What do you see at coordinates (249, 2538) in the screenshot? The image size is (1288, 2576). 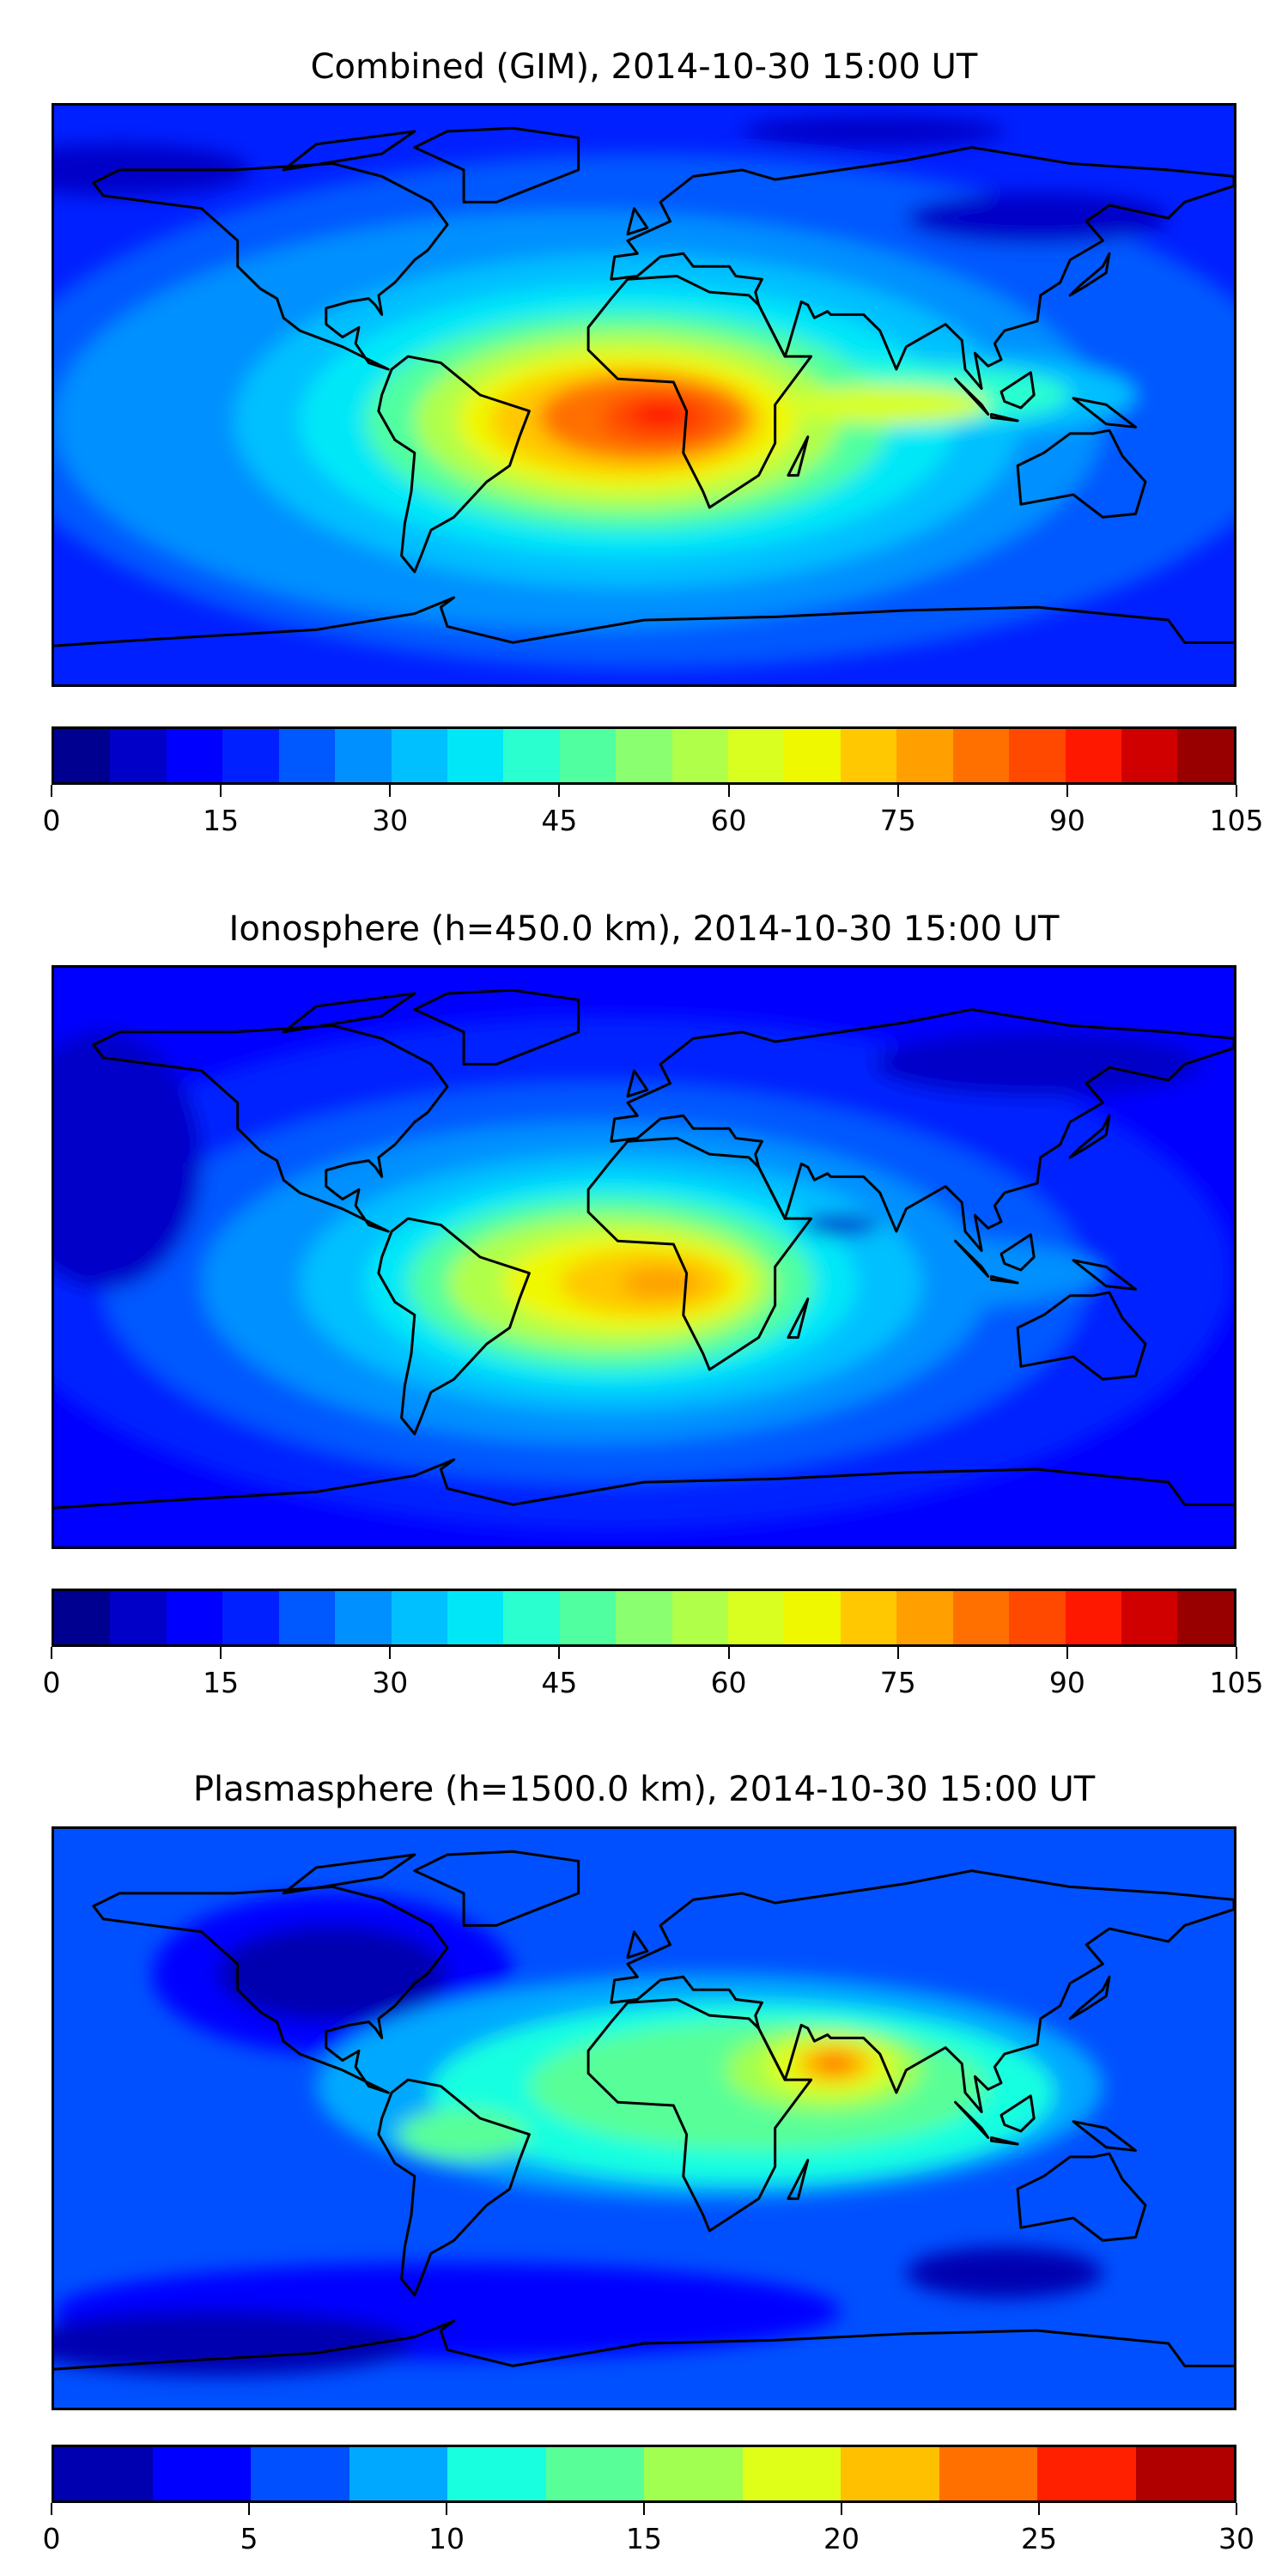 I see `colorbar-tick-label: 5` at bounding box center [249, 2538].